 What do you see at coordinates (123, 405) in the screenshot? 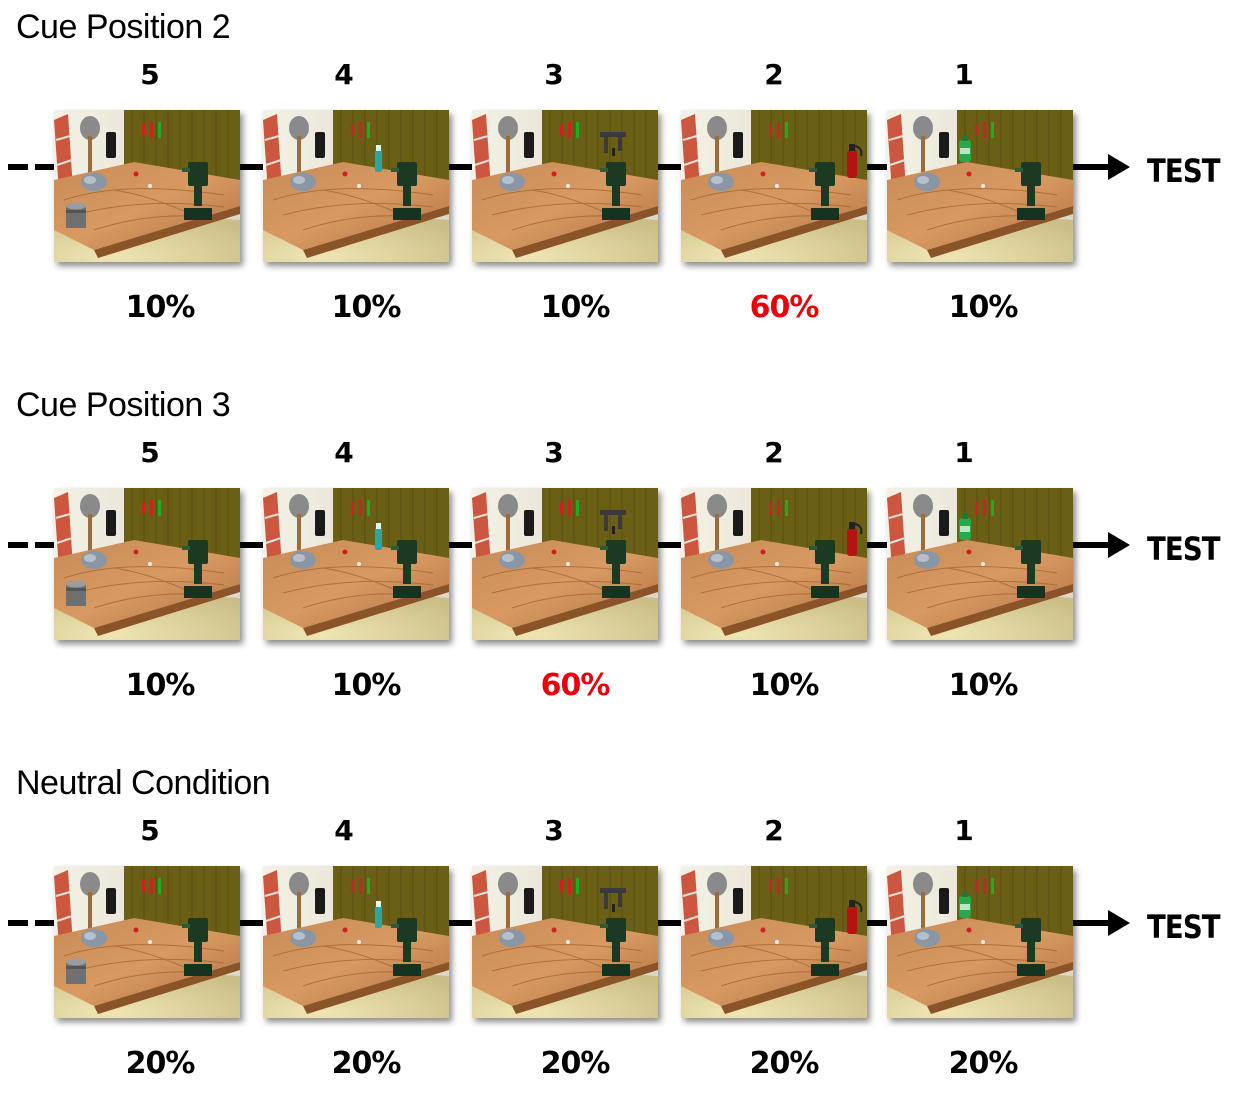
I see `panel-title: Cue Position 3` at bounding box center [123, 405].